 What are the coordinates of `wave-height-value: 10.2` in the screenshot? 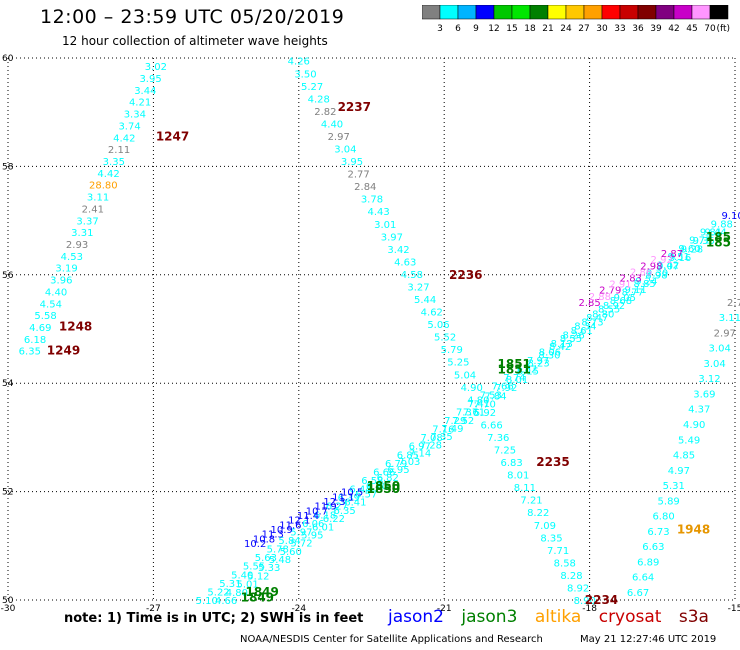 It's located at (255, 544).